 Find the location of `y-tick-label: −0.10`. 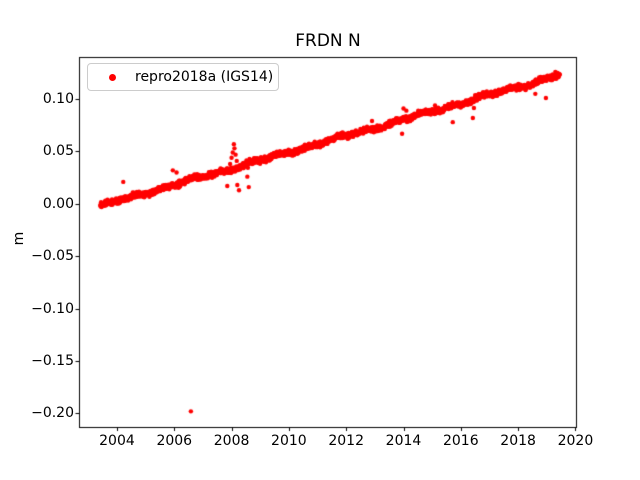

y-tick-label: −0.10 is located at coordinates (52, 308).